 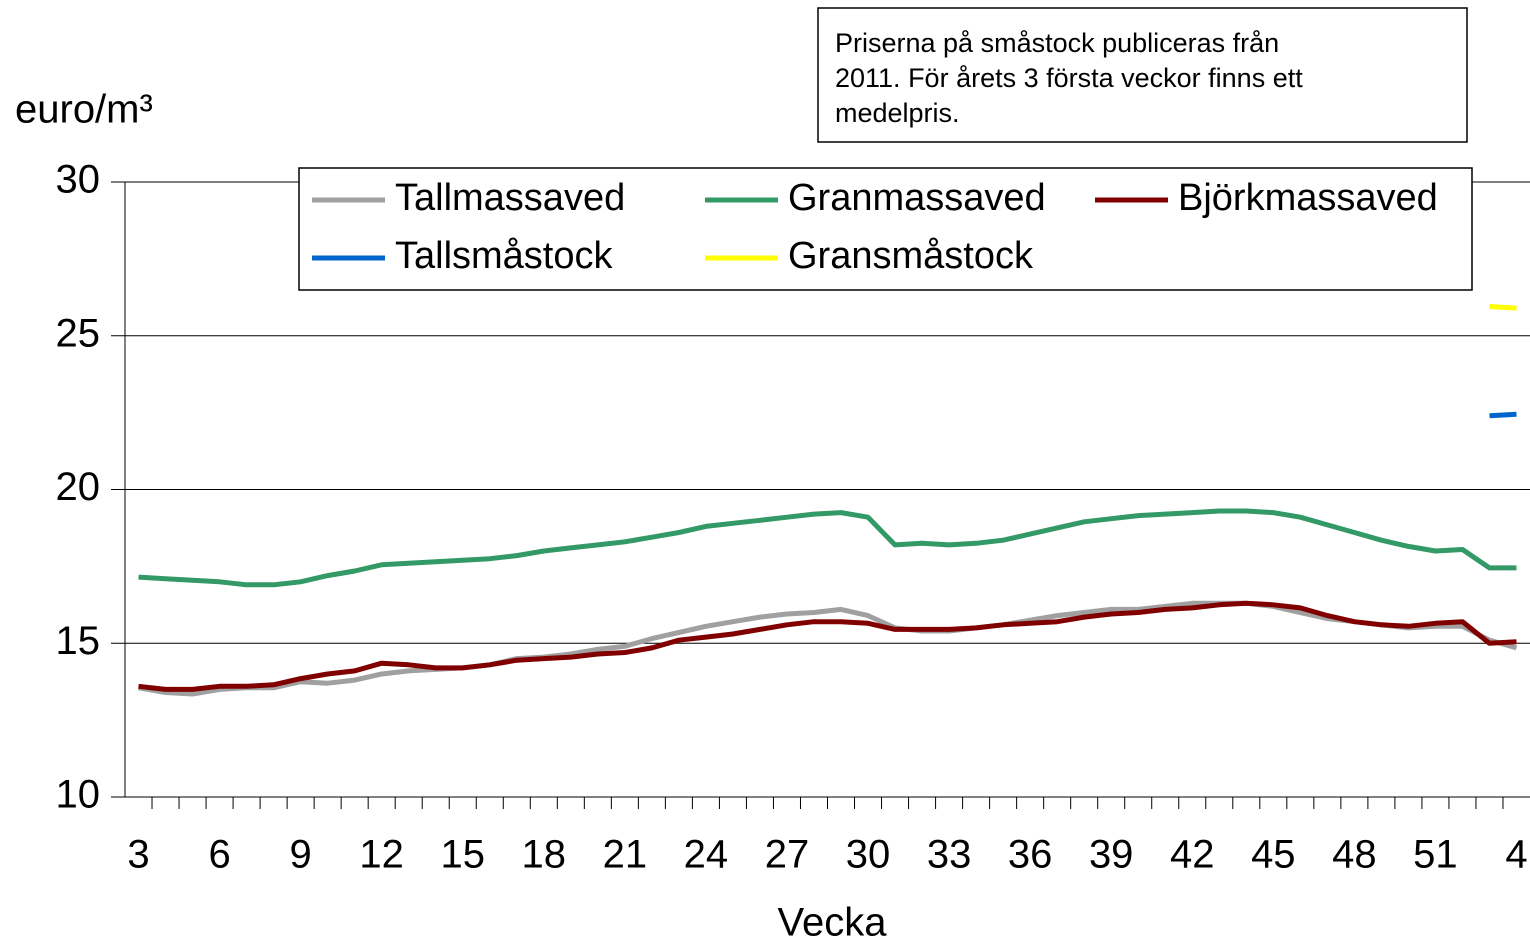 I want to click on annotation-box, so click(x=1142, y=75).